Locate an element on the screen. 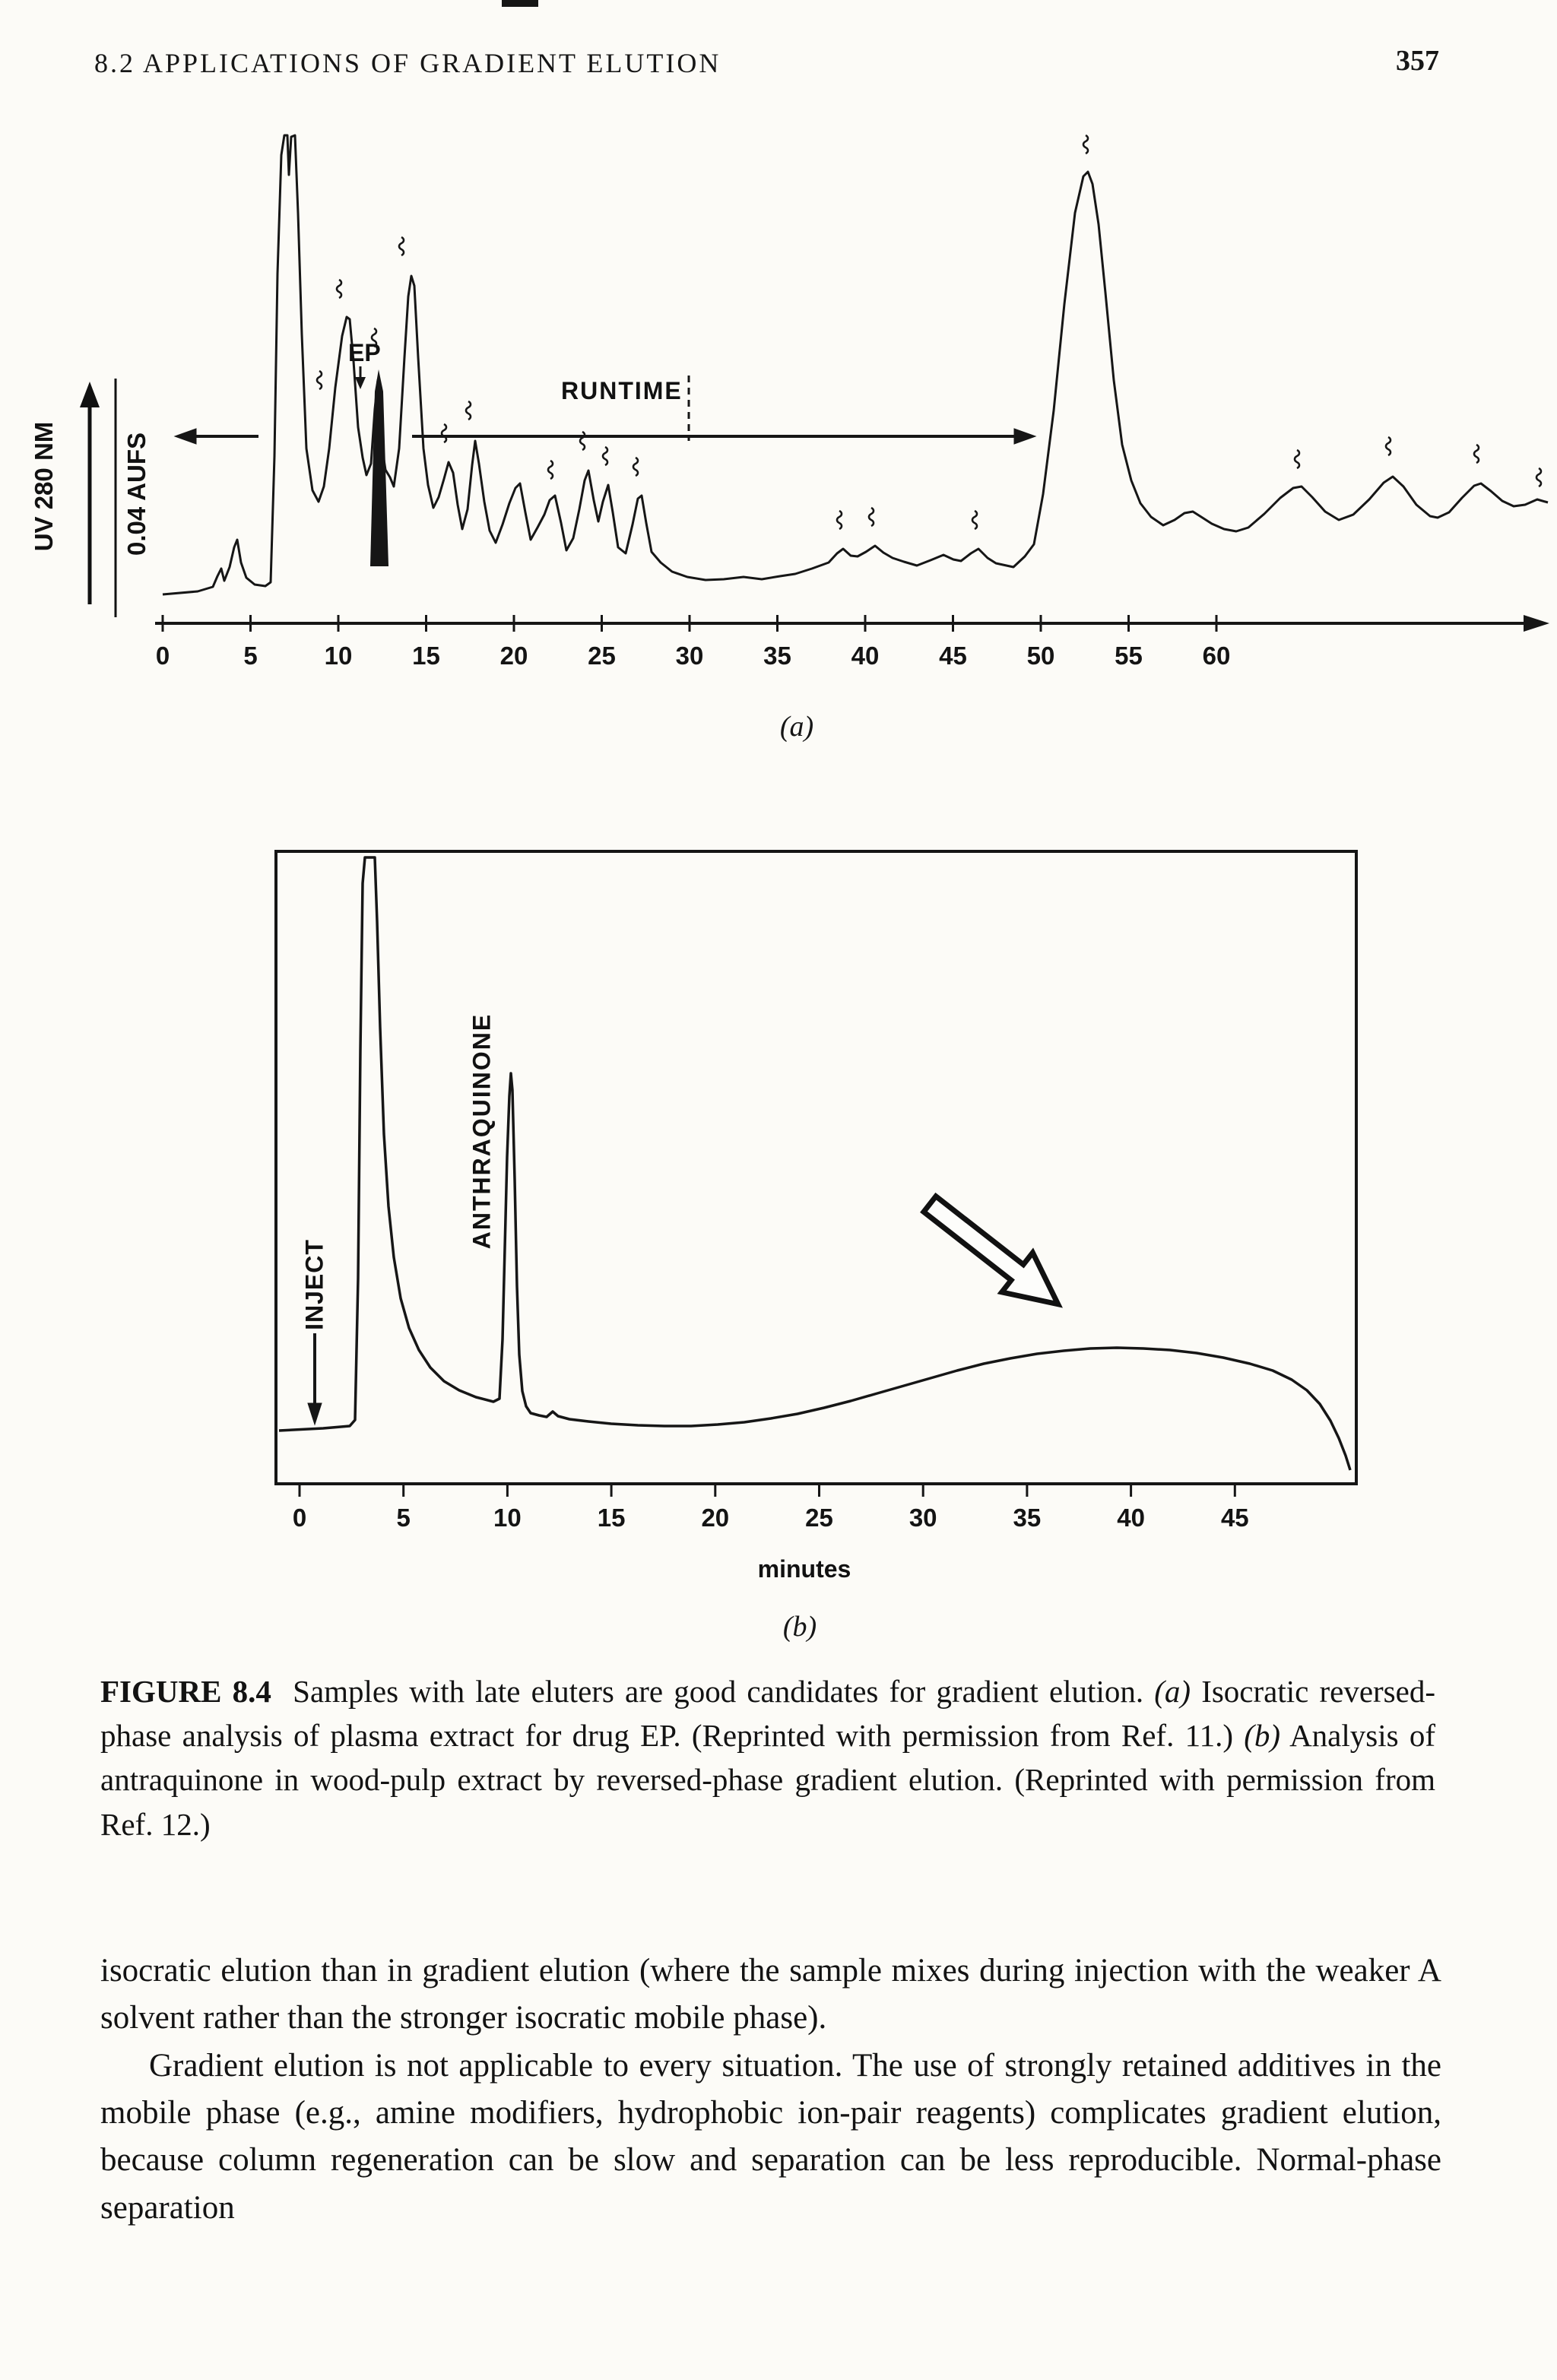  page-number: 357 is located at coordinates (1417, 61).